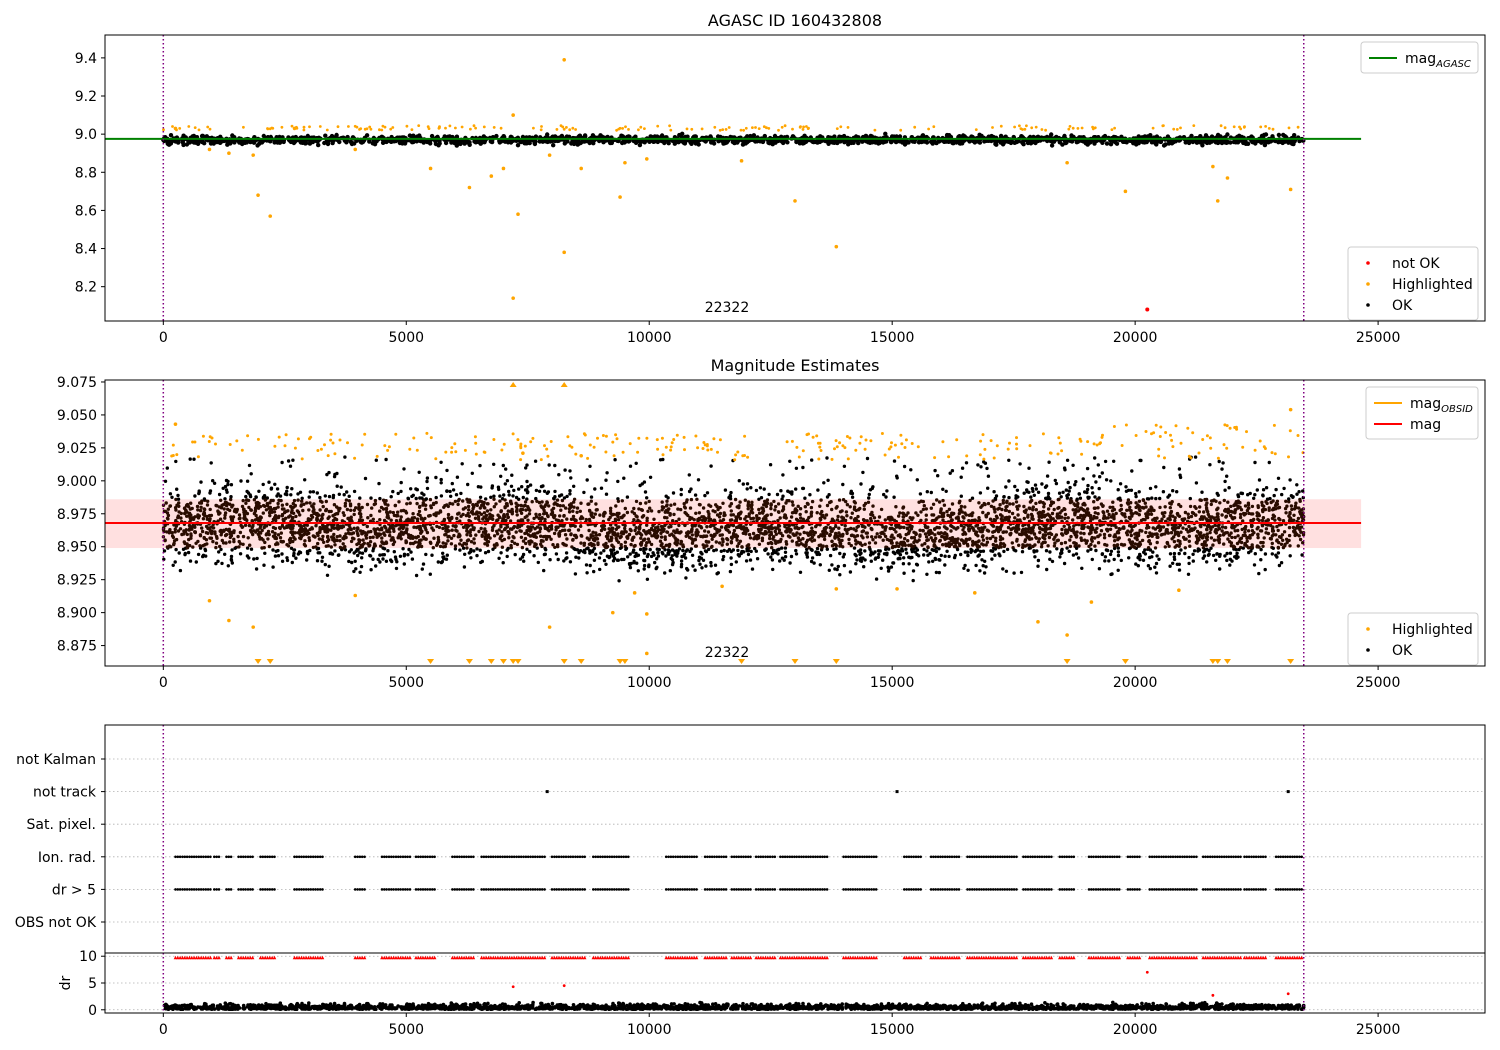 The image size is (1500, 1050). Describe the element at coordinates (1416, 264) in the screenshot. I see `legend-entry-label: not OK` at that location.